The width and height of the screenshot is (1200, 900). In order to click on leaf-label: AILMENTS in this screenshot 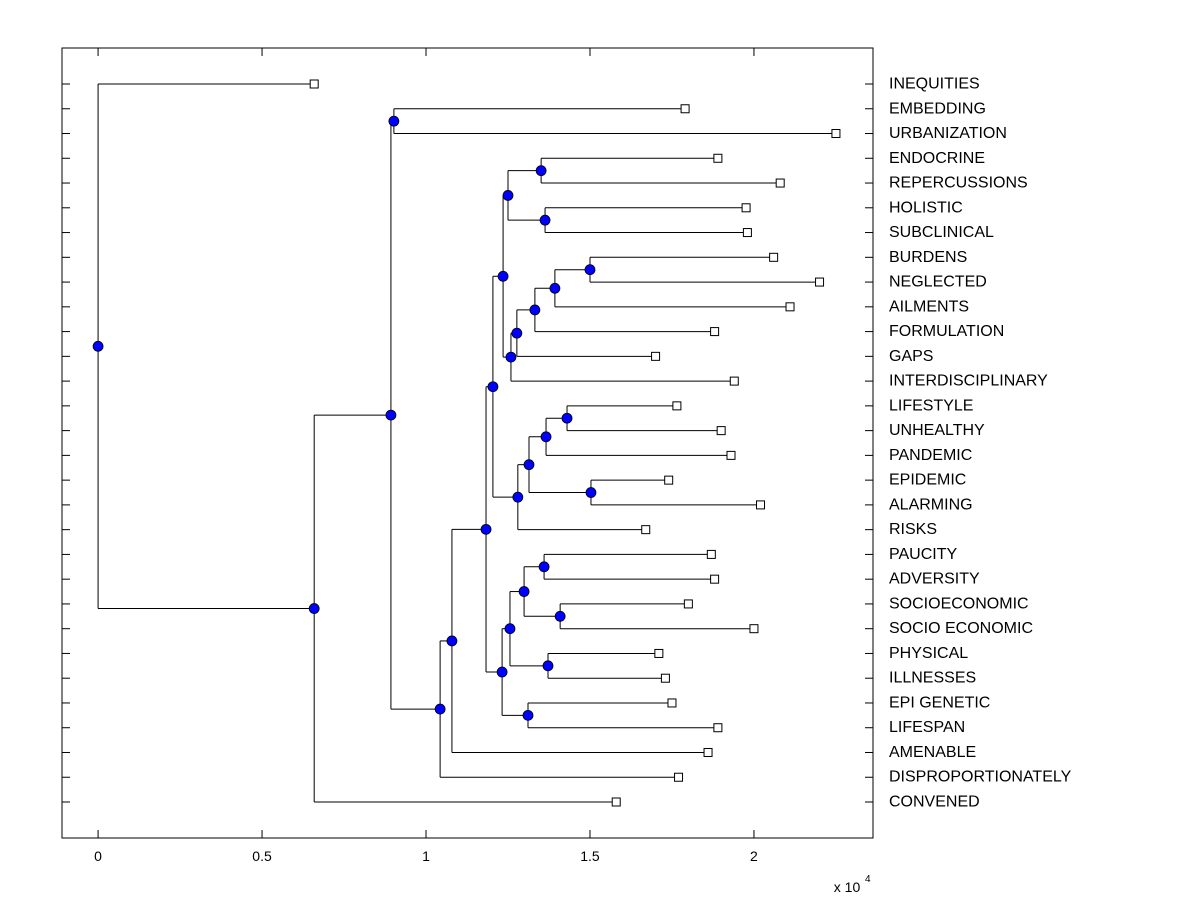, I will do `click(929, 306)`.